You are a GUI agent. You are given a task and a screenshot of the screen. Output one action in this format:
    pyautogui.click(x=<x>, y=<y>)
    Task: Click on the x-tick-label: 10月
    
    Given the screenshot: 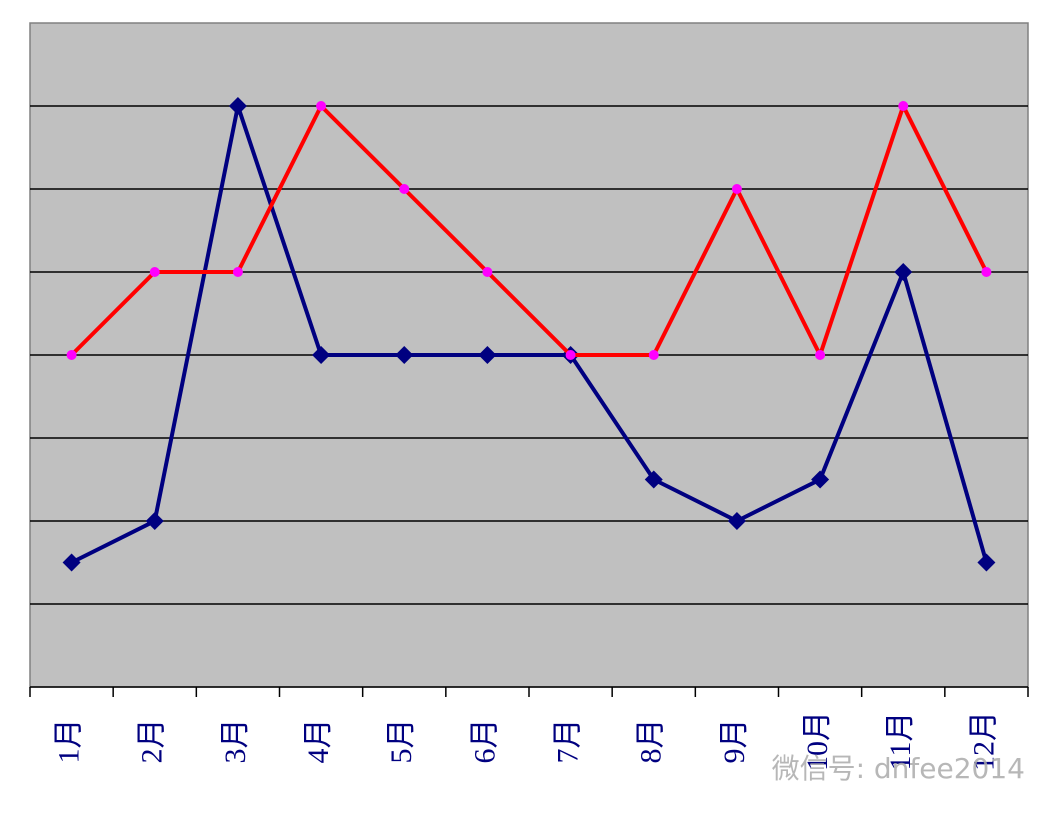 What is the action you would take?
    pyautogui.click(x=817, y=741)
    